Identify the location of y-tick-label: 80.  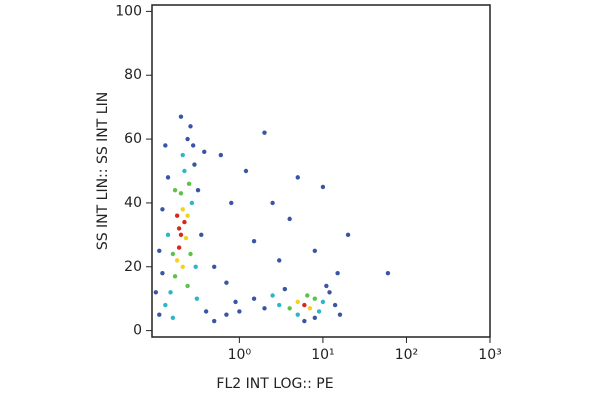
(133, 75).